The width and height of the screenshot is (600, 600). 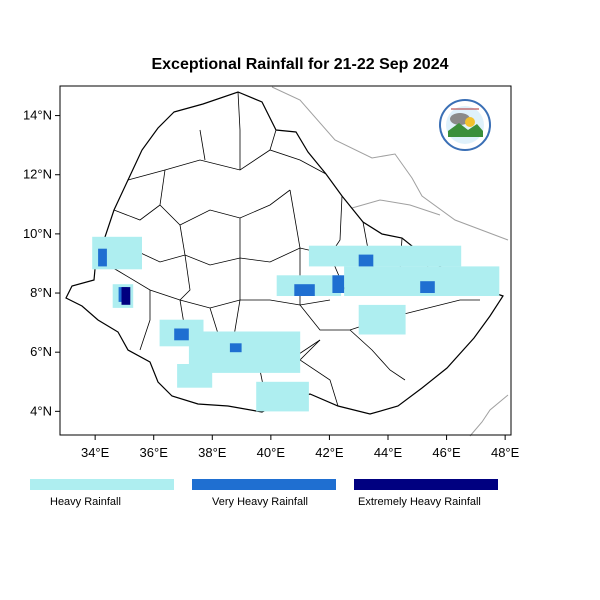 I want to click on lon-tick-label: 40°E, so click(x=271, y=452).